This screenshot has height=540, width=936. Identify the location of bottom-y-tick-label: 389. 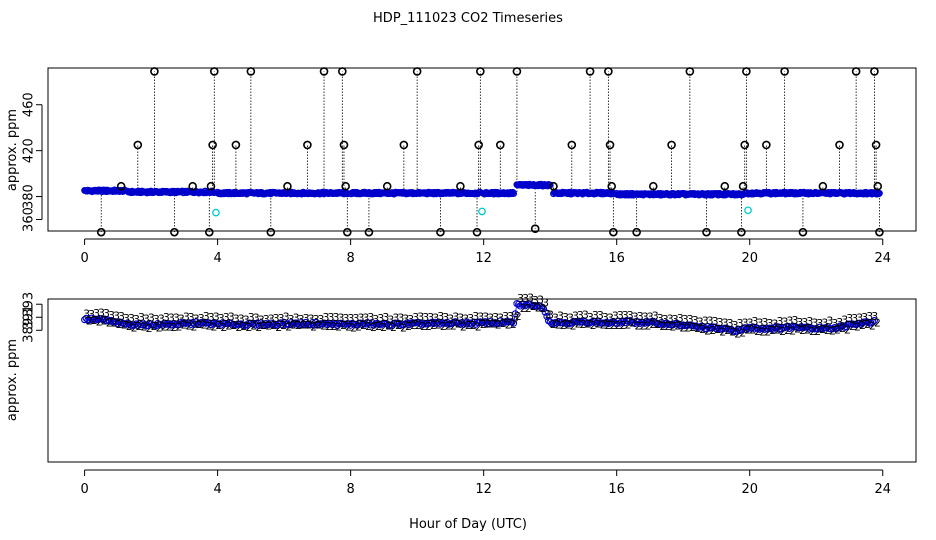
(29, 330).